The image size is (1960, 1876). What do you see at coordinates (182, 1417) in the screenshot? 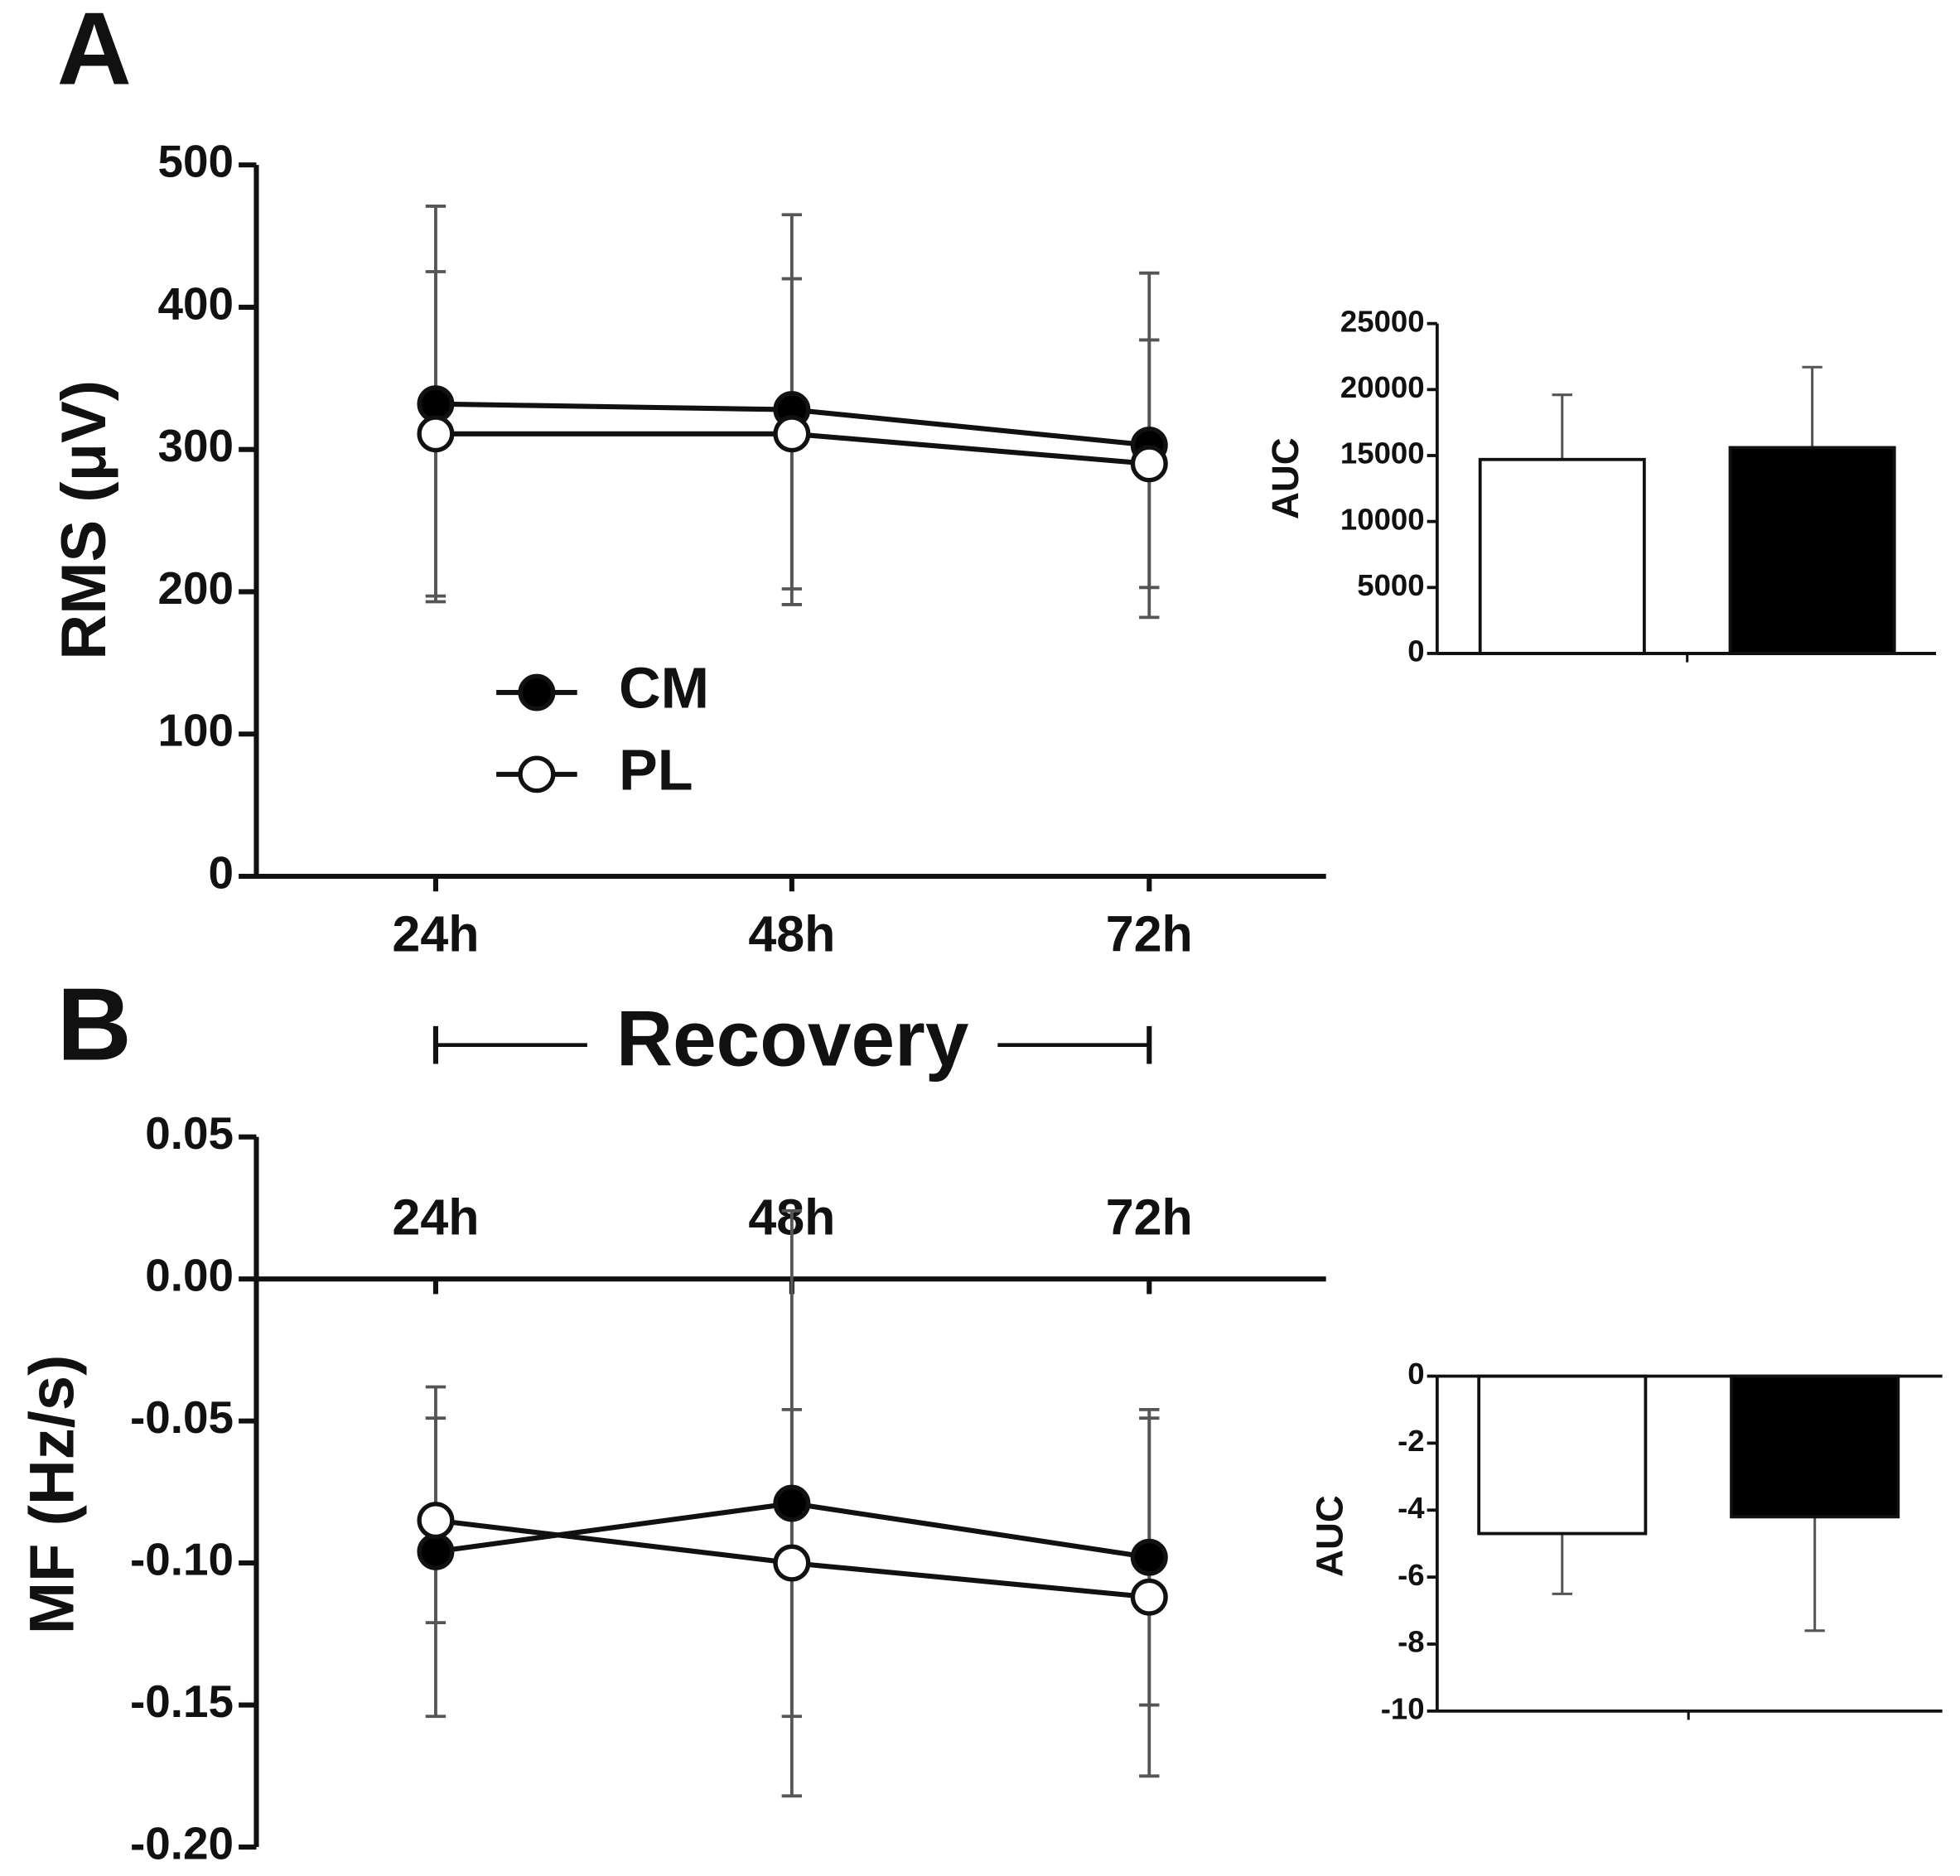
I see `y-tick-label: -0.05` at bounding box center [182, 1417].